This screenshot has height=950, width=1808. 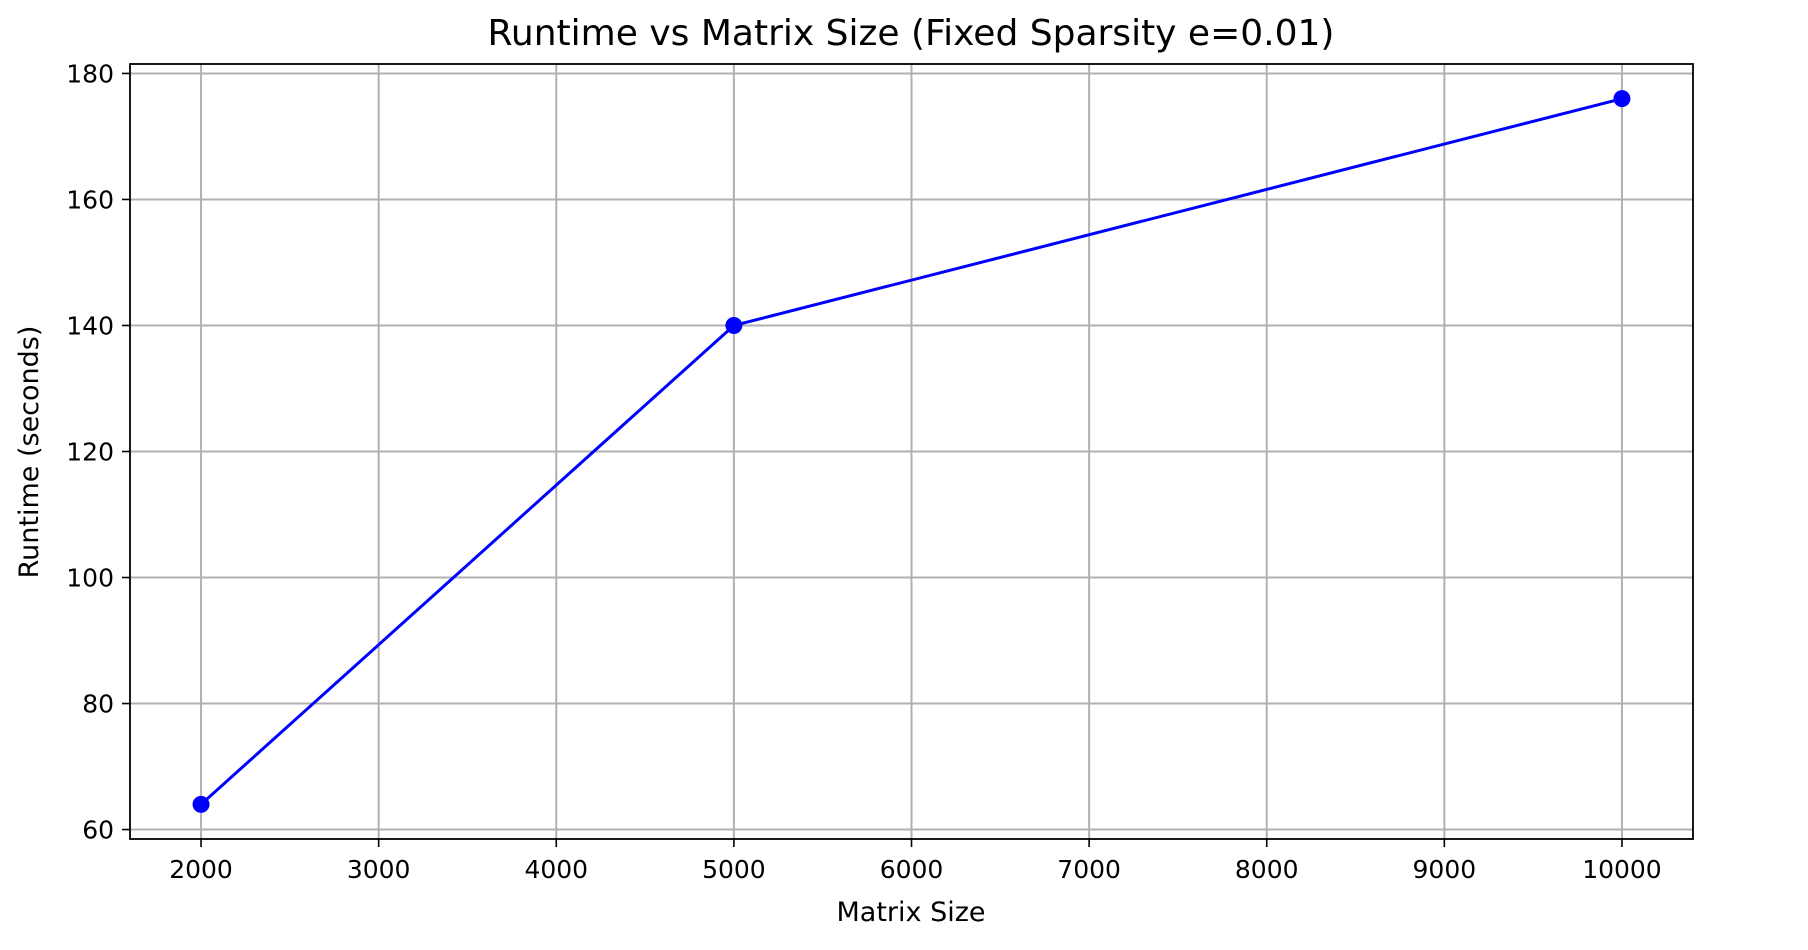 What do you see at coordinates (90, 325) in the screenshot?
I see `y-tick-label: 140` at bounding box center [90, 325].